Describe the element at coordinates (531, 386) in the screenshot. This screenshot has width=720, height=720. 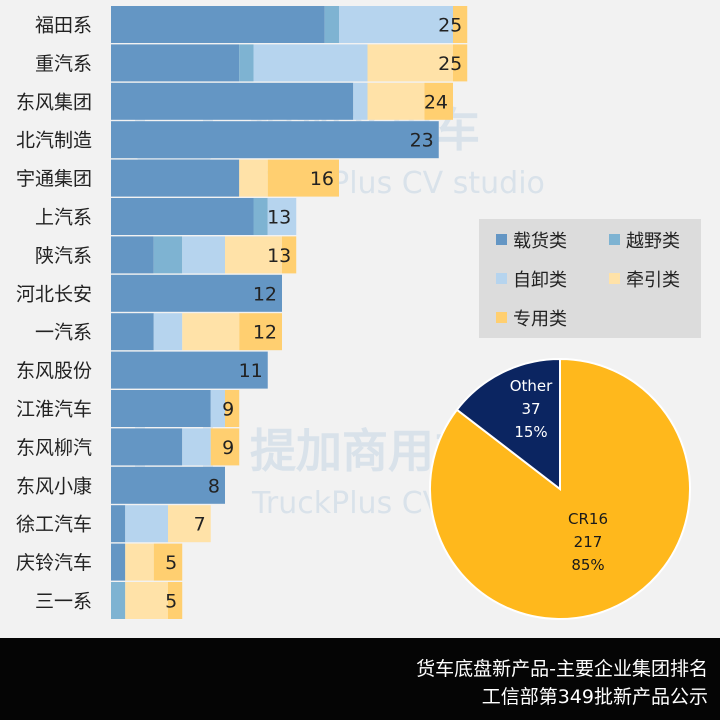
I see `pie-label-name: Other` at that location.